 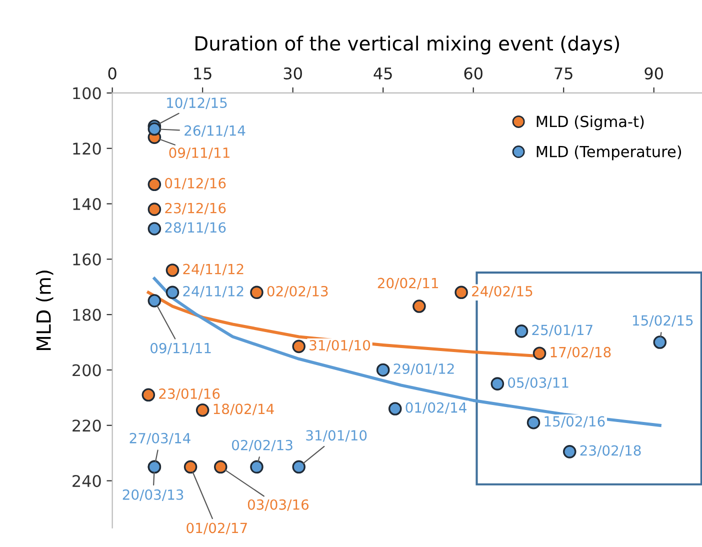 I want to click on data-label: 28/11/16, so click(x=195, y=228).